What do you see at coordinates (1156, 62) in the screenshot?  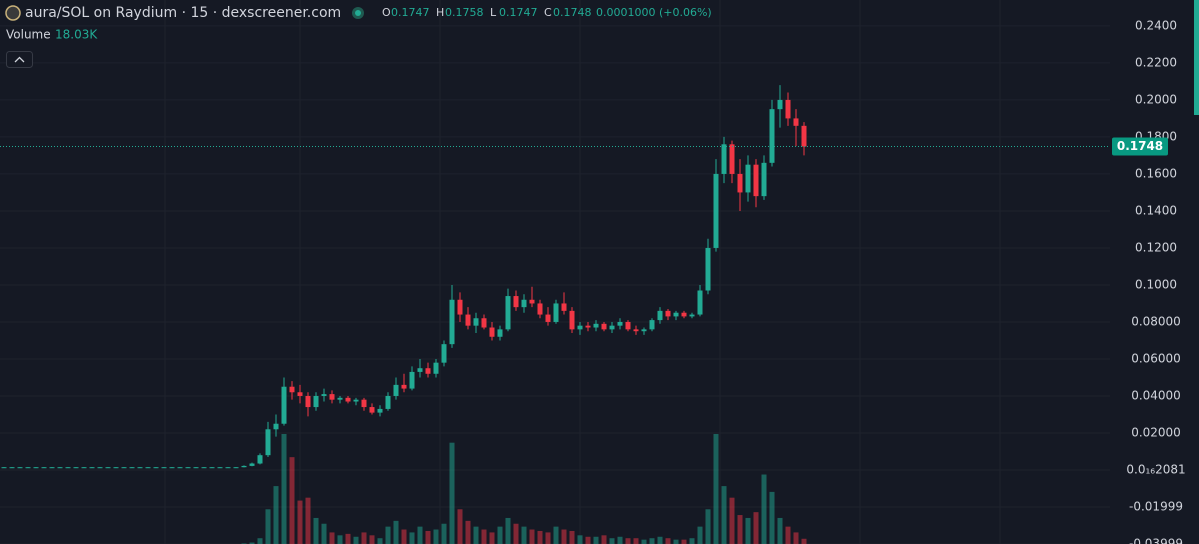 I see `y-tick-label: 0.2200` at bounding box center [1156, 62].